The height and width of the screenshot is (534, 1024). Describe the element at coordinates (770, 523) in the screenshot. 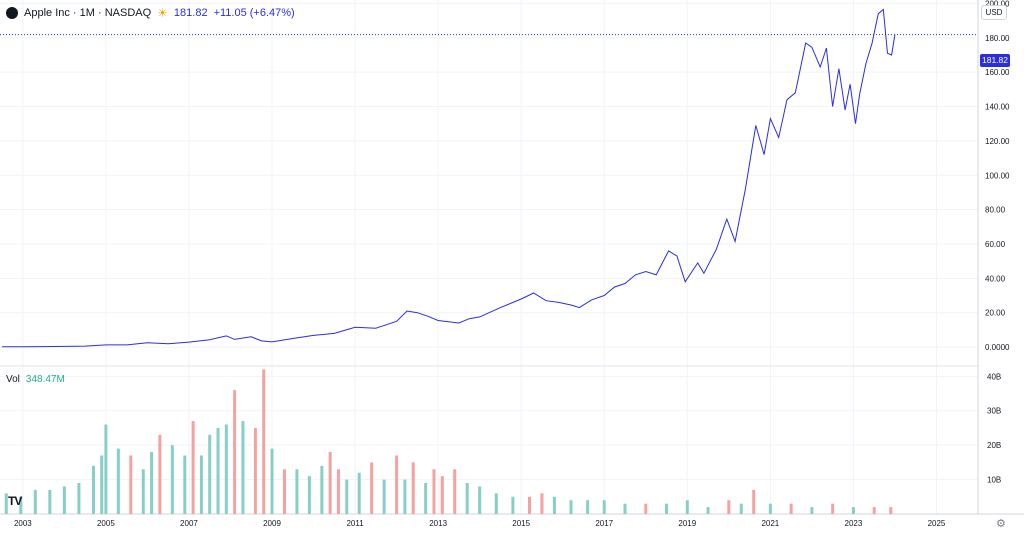

I see `time-tick-label: 2021` at that location.